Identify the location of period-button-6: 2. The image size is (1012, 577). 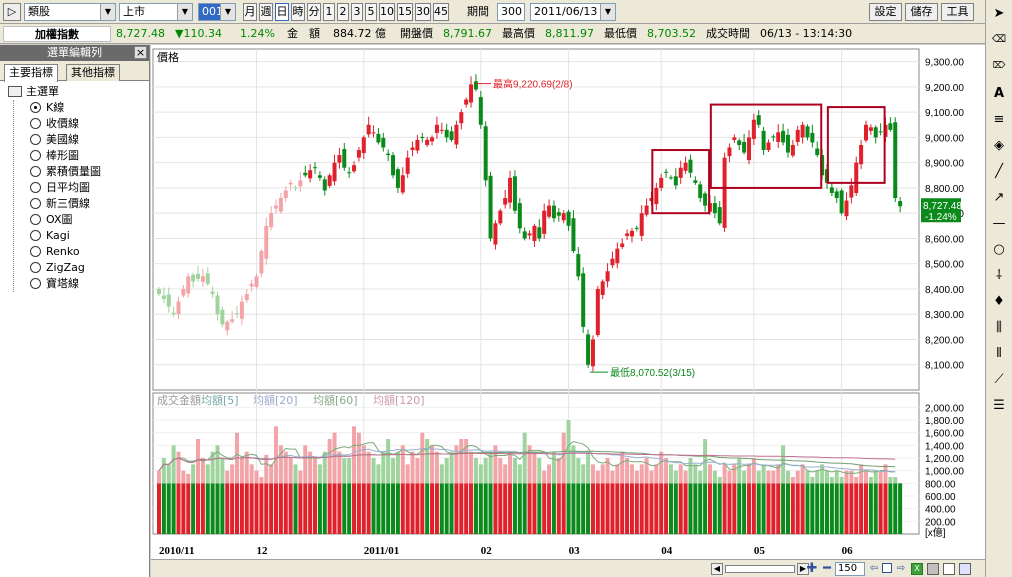
(343, 12).